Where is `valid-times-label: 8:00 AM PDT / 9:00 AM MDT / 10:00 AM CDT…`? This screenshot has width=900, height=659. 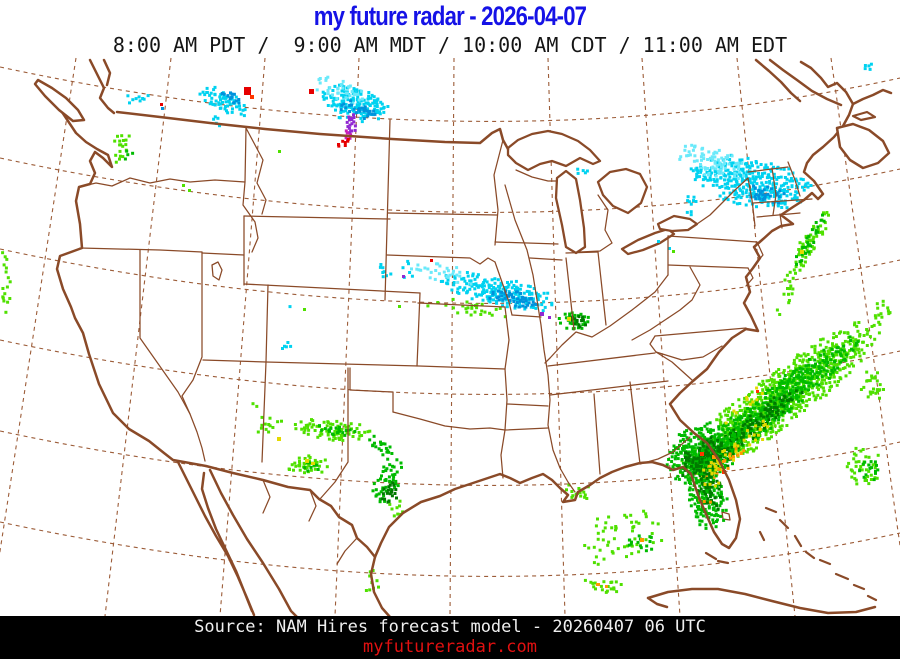 valid-times-label: 8:00 AM PDT / 9:00 AM MDT / 10:00 AM CDT… is located at coordinates (450, 45).